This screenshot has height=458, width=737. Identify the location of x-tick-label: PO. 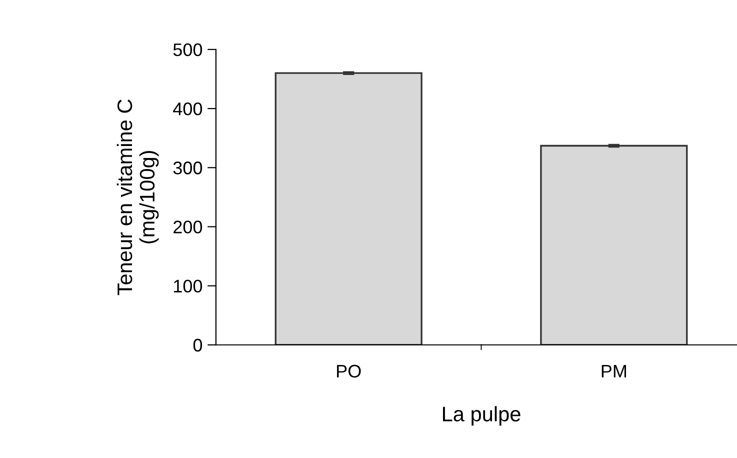
(349, 371).